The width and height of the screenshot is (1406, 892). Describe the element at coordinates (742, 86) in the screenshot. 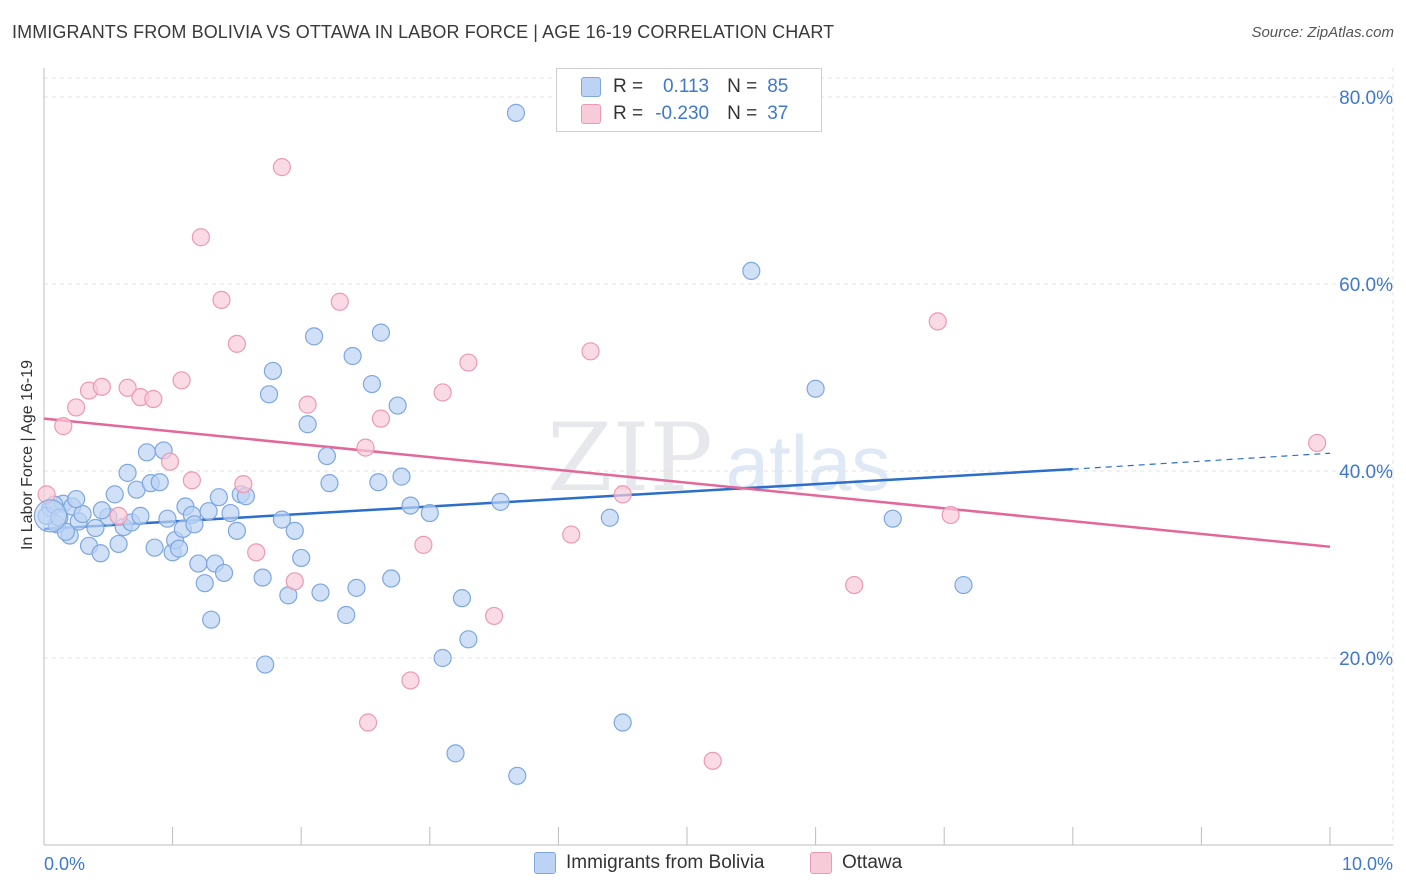

I see `n-label: N =` at that location.